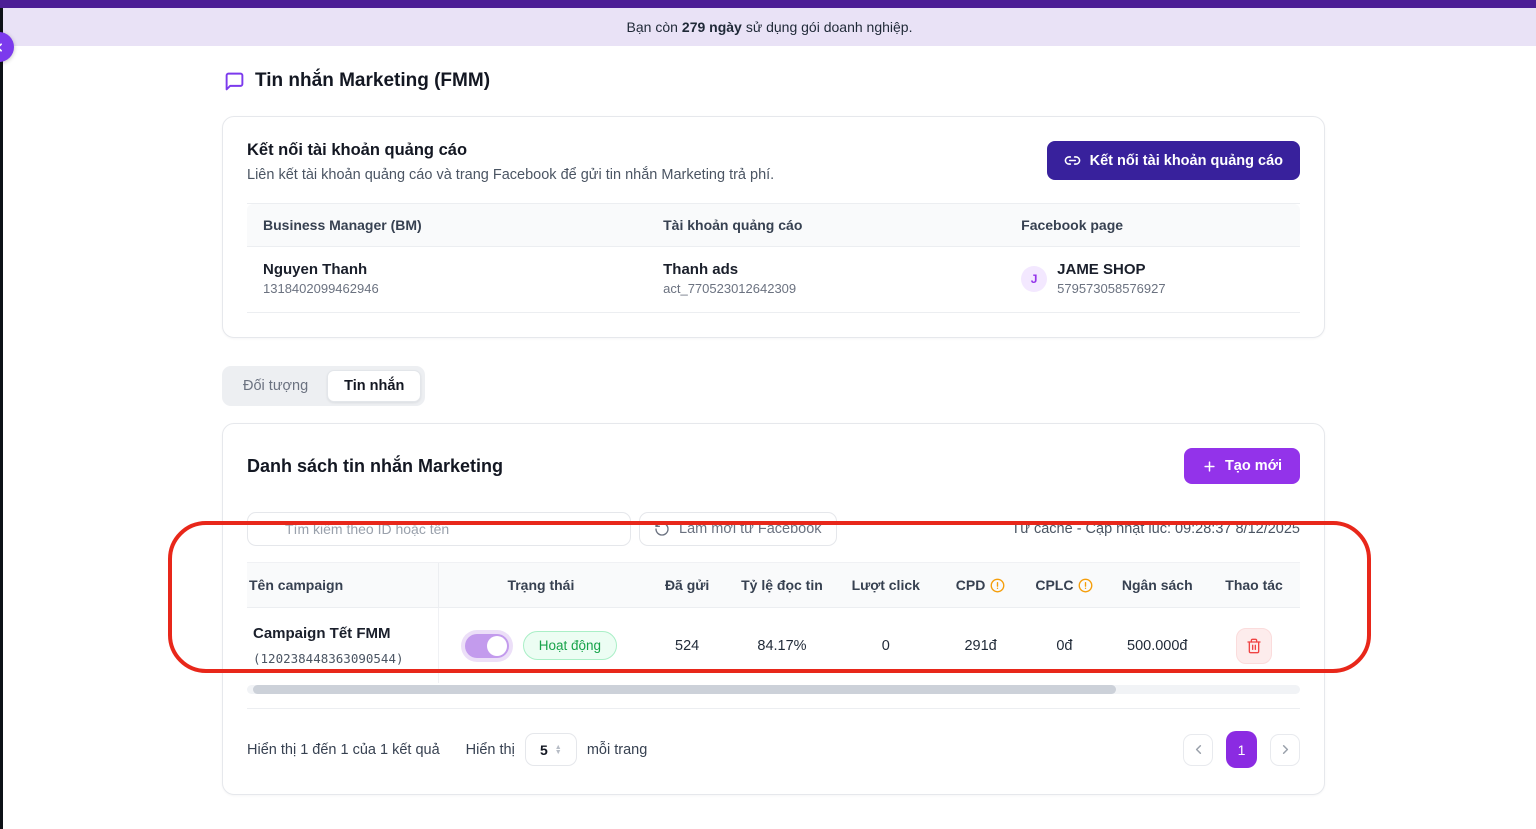 The height and width of the screenshot is (829, 1536). Describe the element at coordinates (1209, 466) in the screenshot. I see `plus-icon` at that location.